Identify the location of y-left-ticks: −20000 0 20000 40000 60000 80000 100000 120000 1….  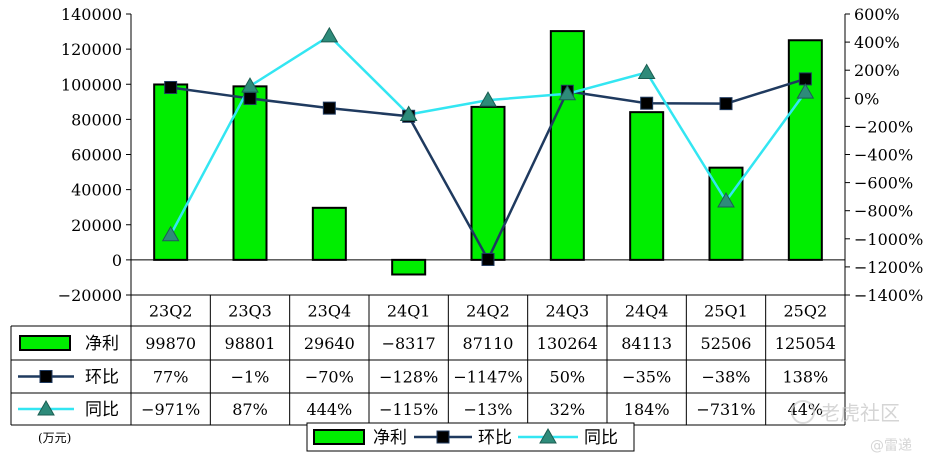
(94, 155).